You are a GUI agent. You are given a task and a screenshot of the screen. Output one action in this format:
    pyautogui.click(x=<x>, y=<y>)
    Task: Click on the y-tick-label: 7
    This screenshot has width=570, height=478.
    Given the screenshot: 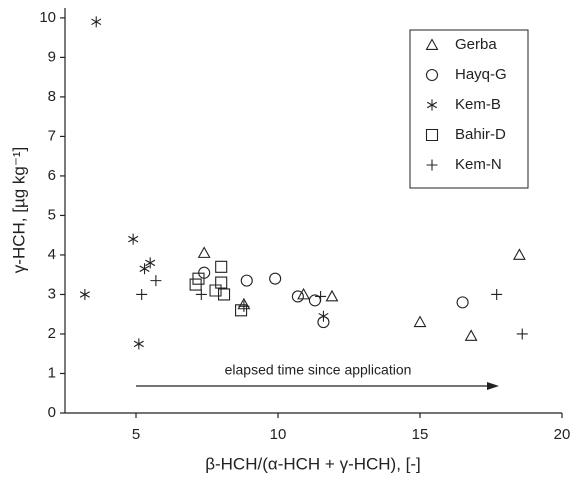 What is the action you would take?
    pyautogui.click(x=52, y=135)
    